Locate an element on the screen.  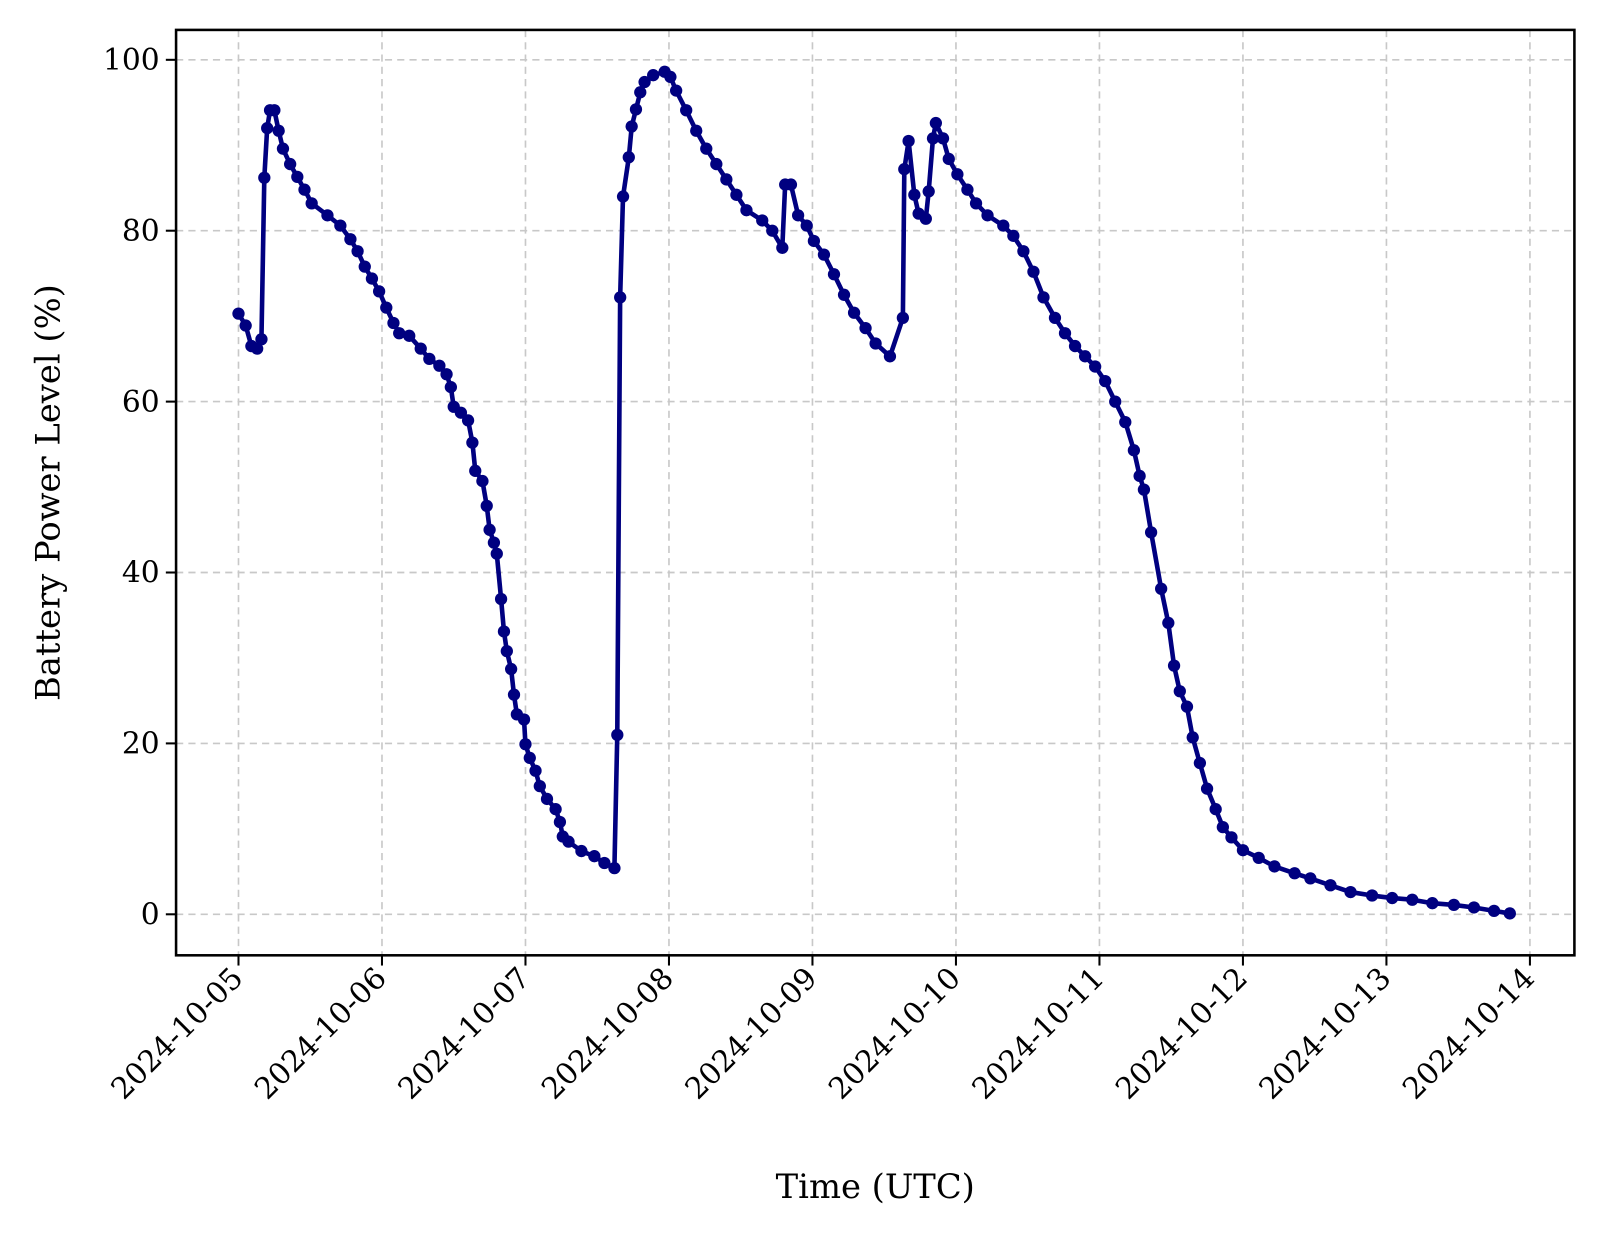
y-tick-label: 100 is located at coordinates (131, 59).